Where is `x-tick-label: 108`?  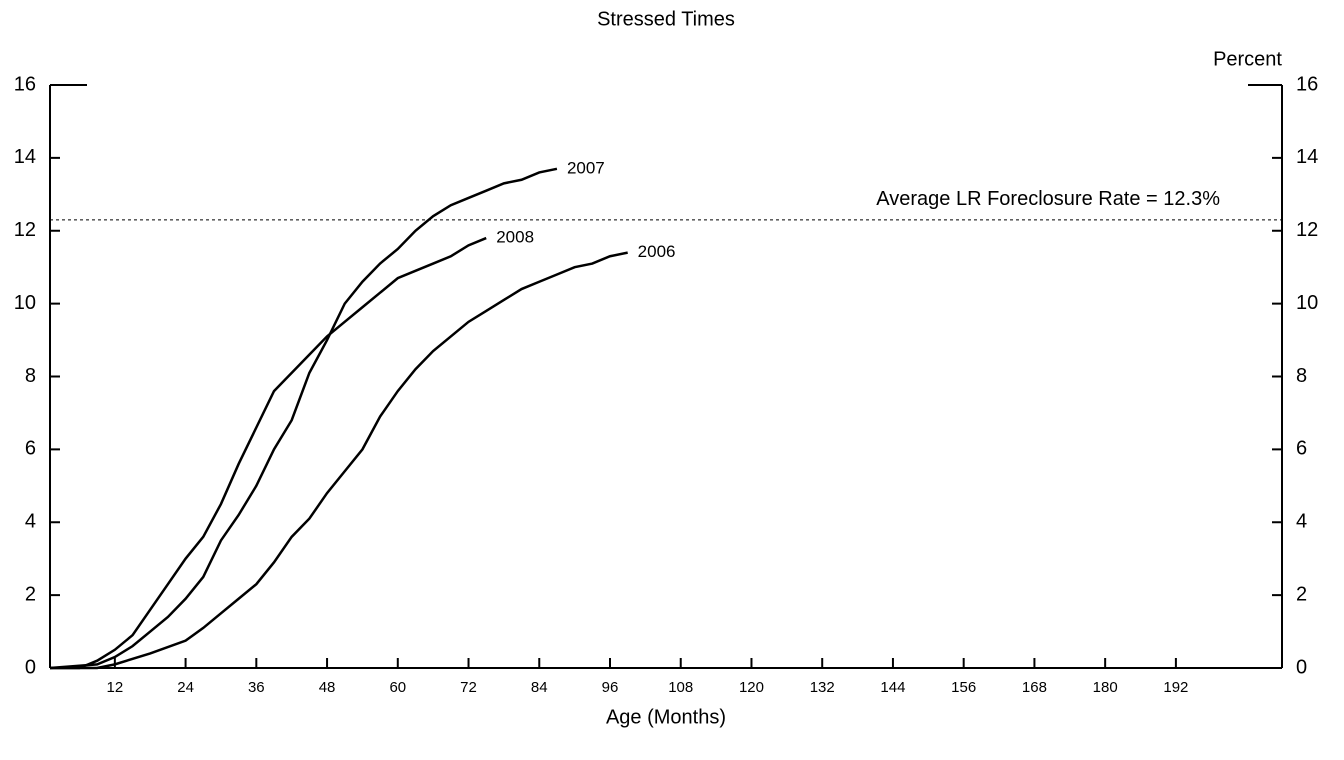
x-tick-label: 108 is located at coordinates (680, 687).